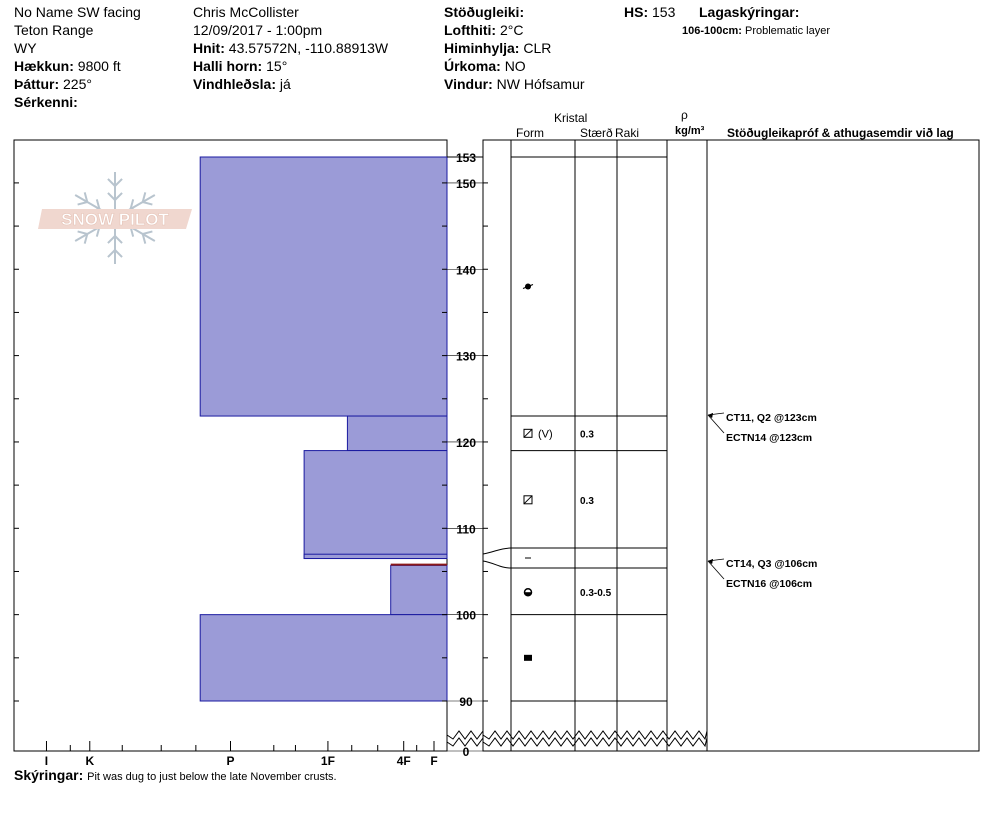 This screenshot has height=840, width=994. Describe the element at coordinates (433, 761) in the screenshot. I see `hardness-tick-label: F` at that location.